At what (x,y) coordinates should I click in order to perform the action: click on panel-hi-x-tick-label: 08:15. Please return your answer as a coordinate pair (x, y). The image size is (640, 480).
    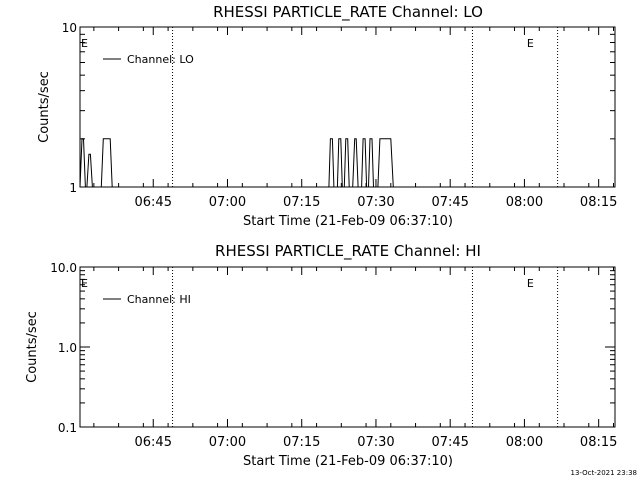
    Looking at the image, I should click on (598, 442).